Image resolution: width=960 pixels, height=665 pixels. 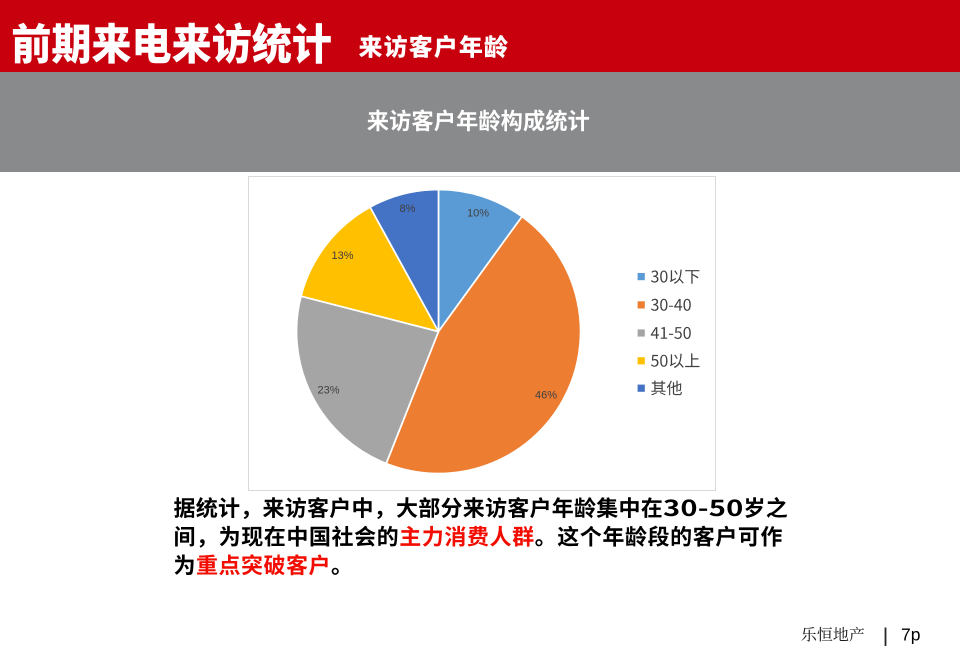 I want to click on svg-text: 7p, so click(x=910, y=634).